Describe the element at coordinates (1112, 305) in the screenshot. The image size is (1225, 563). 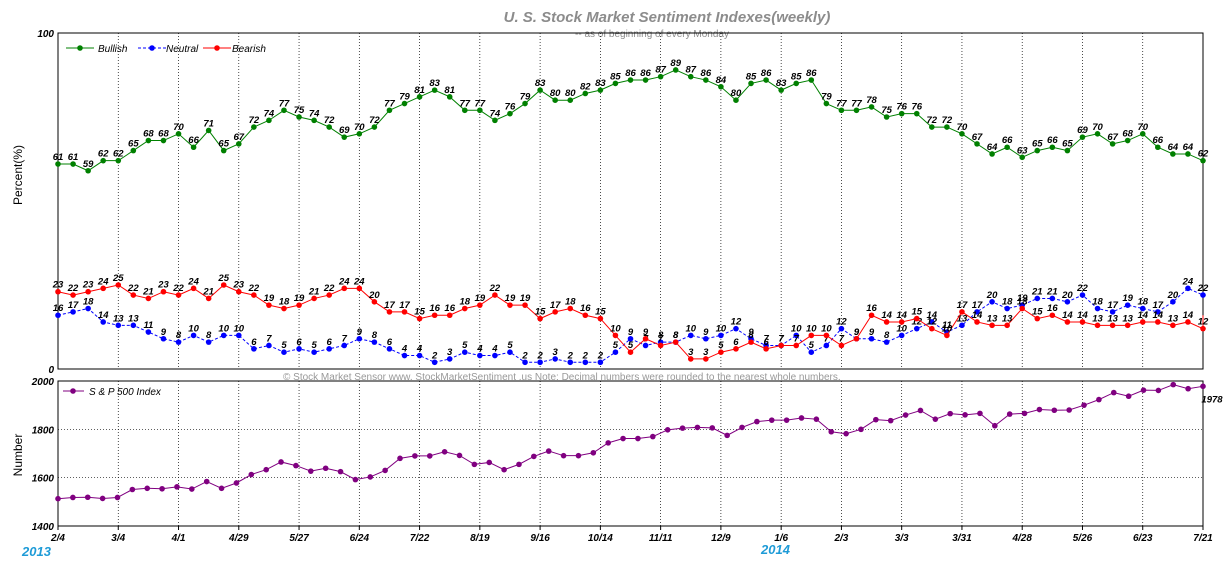
I see `label-neutral: 17` at that location.